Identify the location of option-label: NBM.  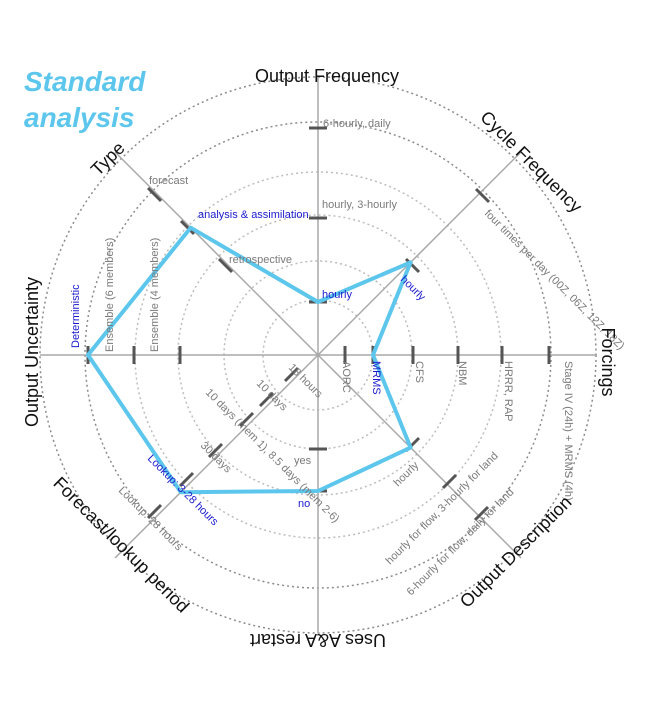
(462, 373).